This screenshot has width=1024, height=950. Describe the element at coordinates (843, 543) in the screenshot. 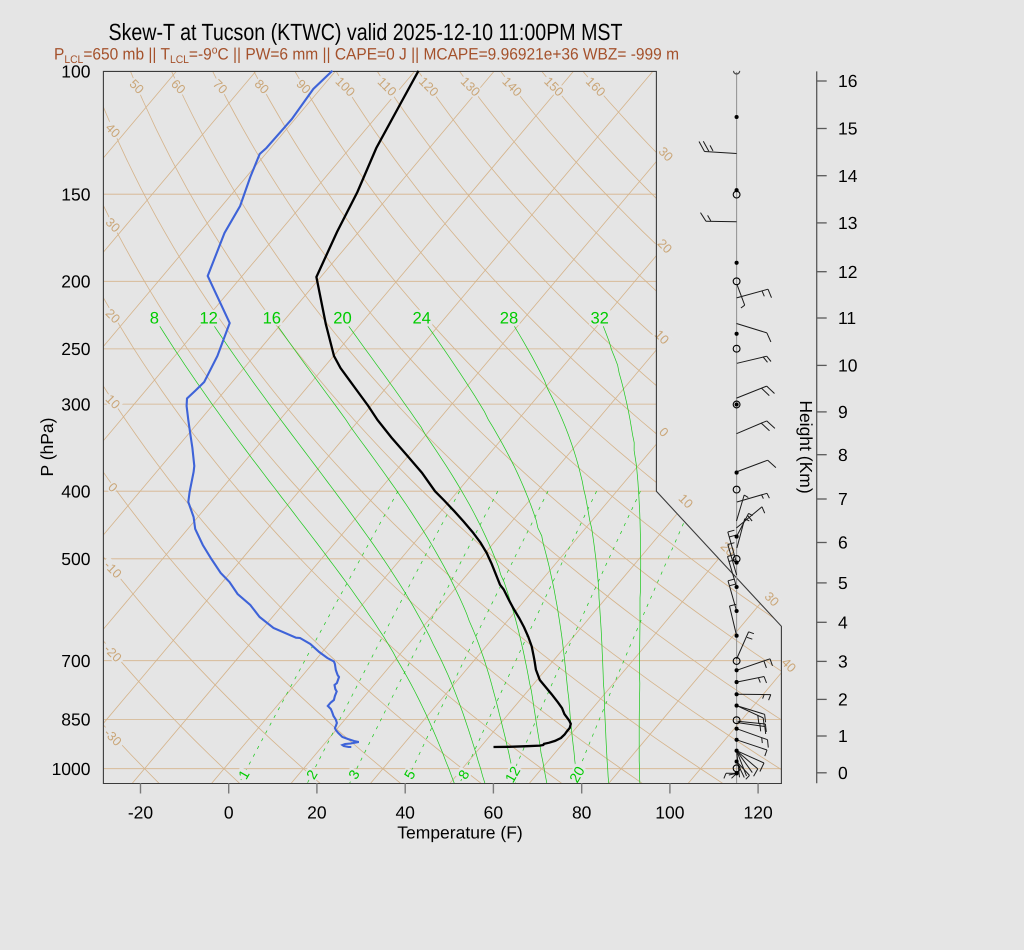

I see `svg-text: 6` at that location.